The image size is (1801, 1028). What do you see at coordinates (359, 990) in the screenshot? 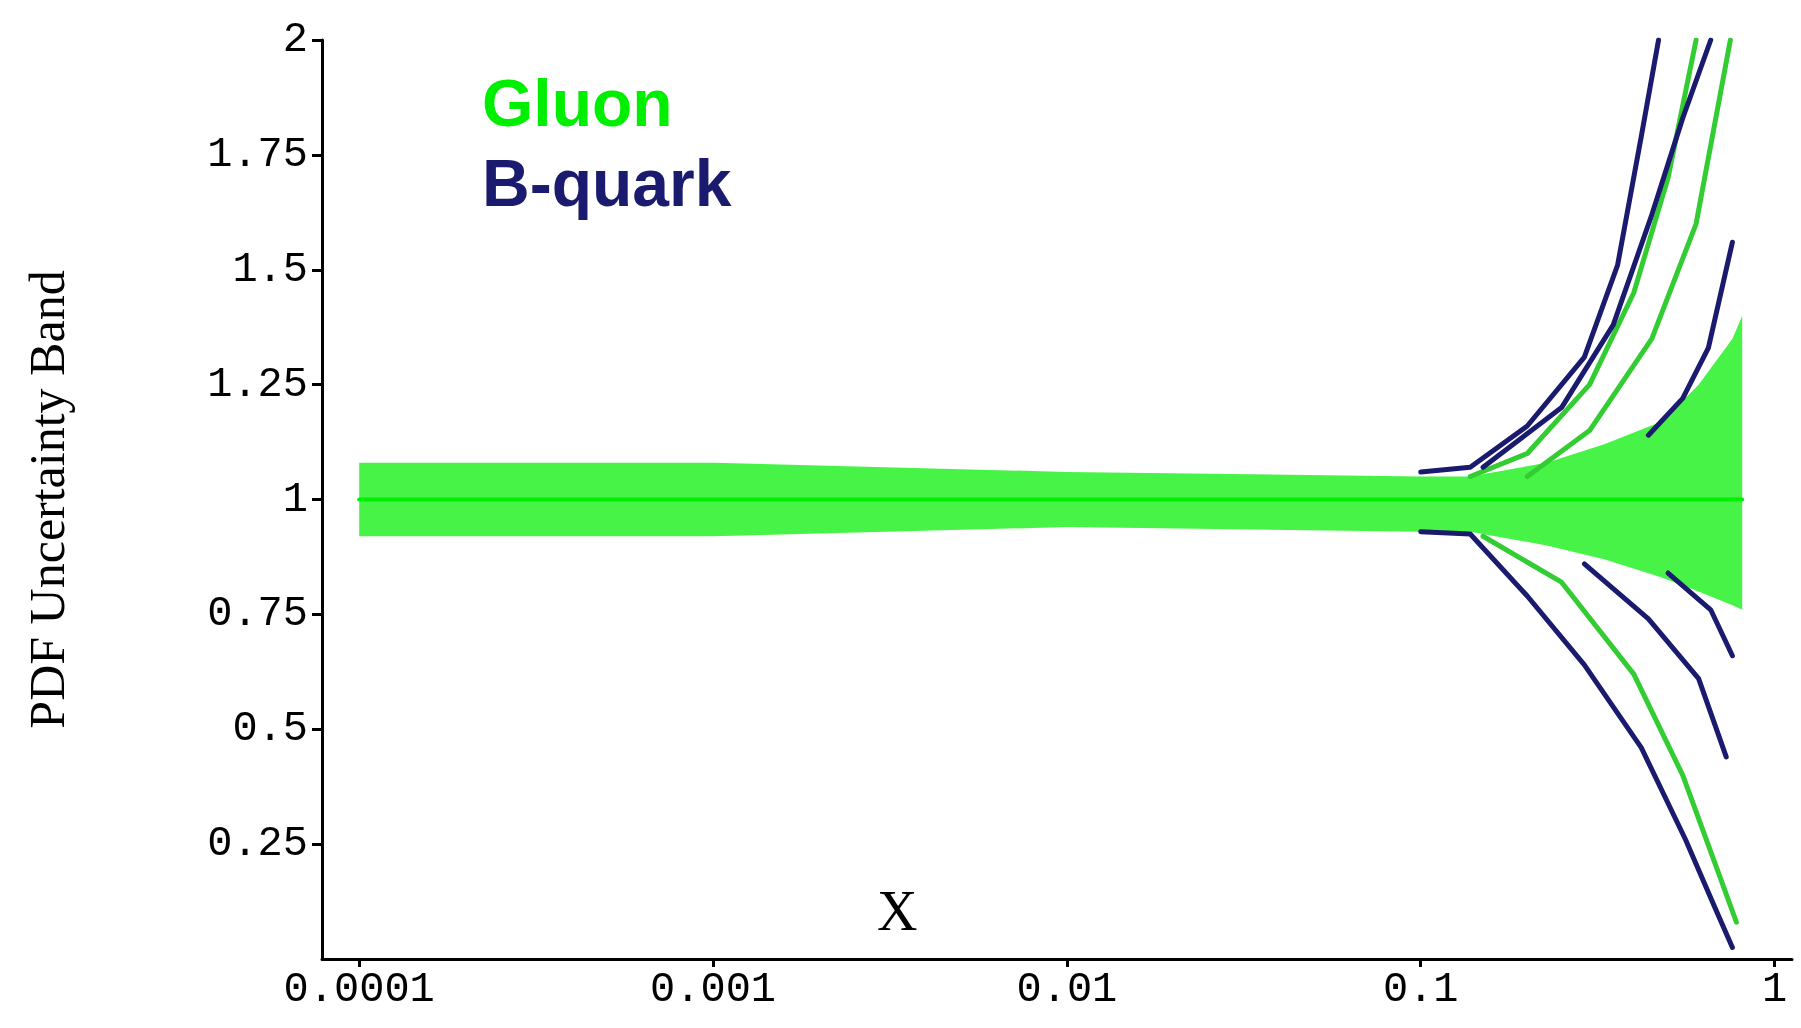
I see `x-tick-label: 0.0001` at bounding box center [359, 990].